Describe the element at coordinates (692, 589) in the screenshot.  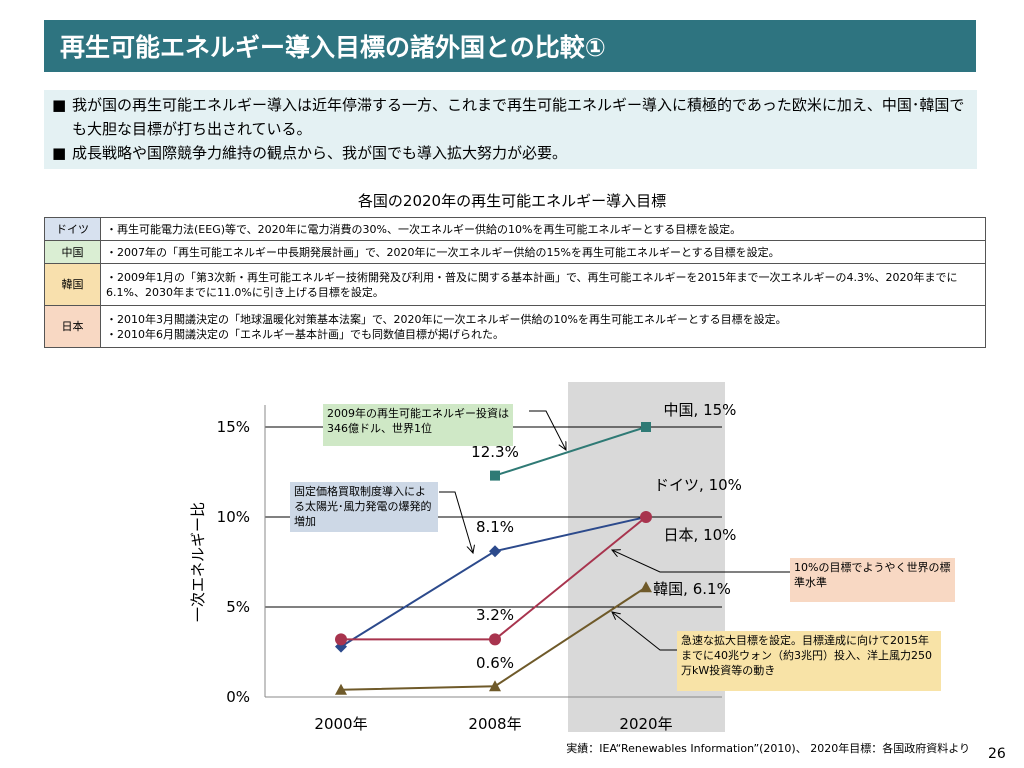
I see `series-end-label: 韓国, 6.1%` at that location.